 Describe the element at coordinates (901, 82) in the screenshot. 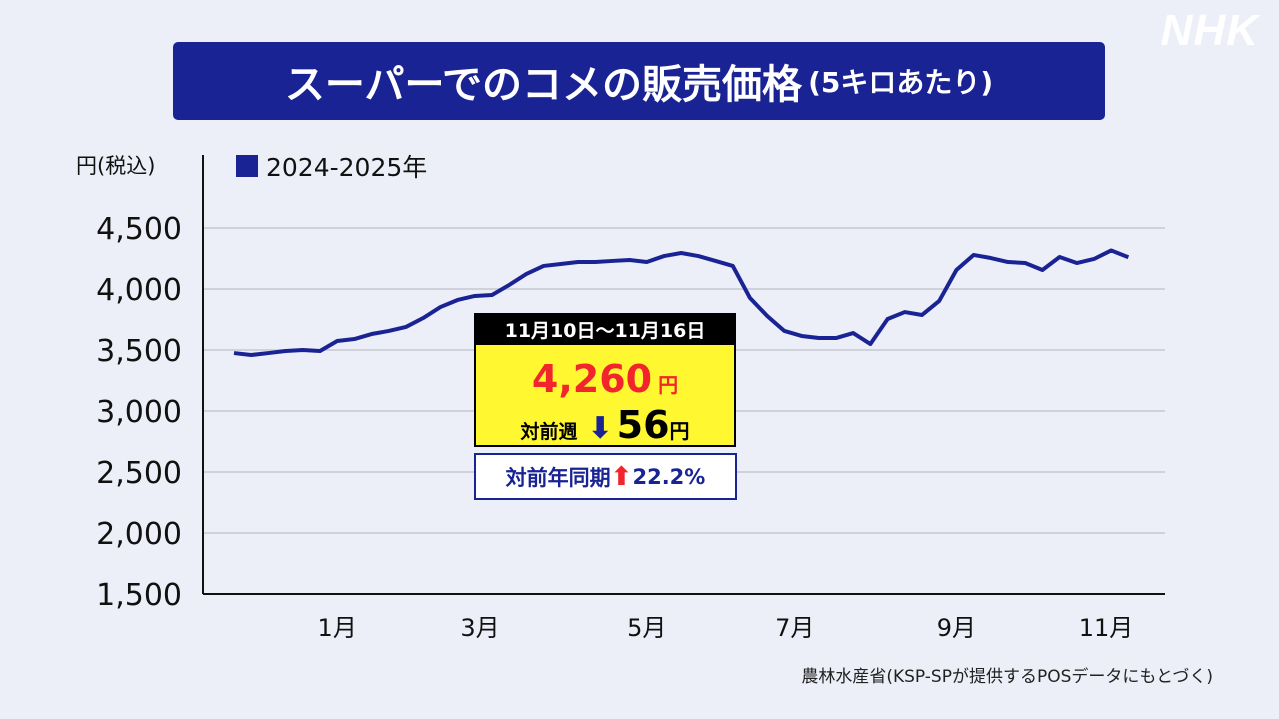

I see `title-sub: (5キロあたり)` at that location.